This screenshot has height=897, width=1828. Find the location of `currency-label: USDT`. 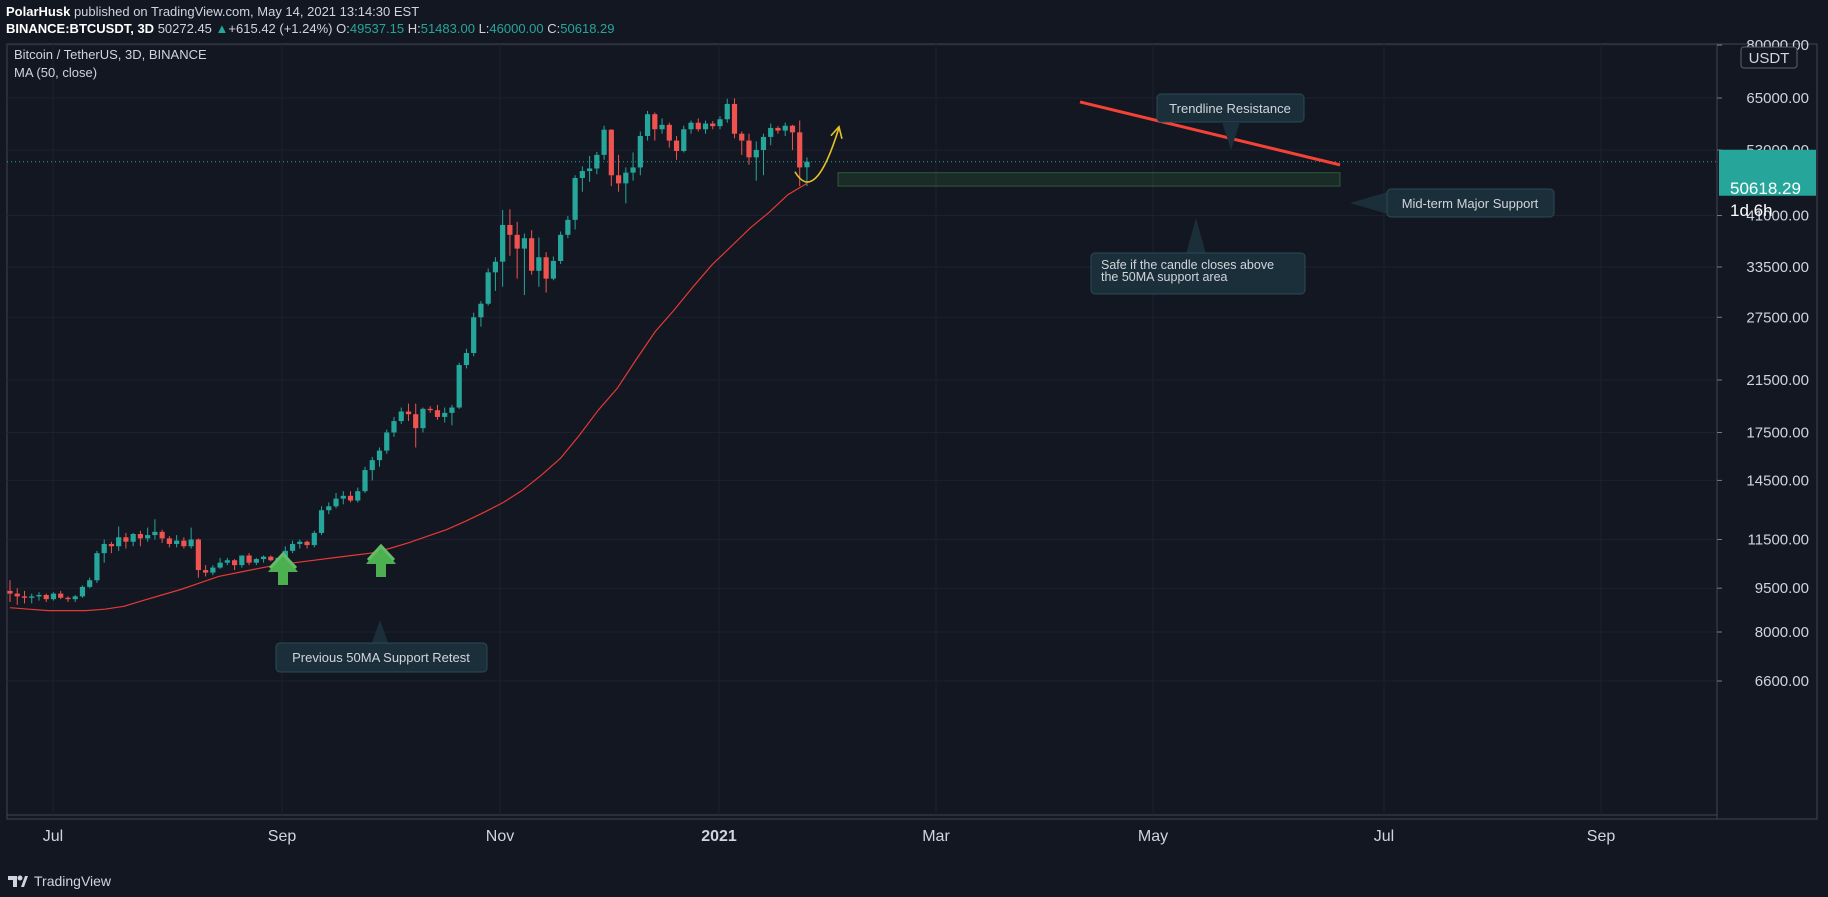

currency-label: USDT is located at coordinates (1769, 58).